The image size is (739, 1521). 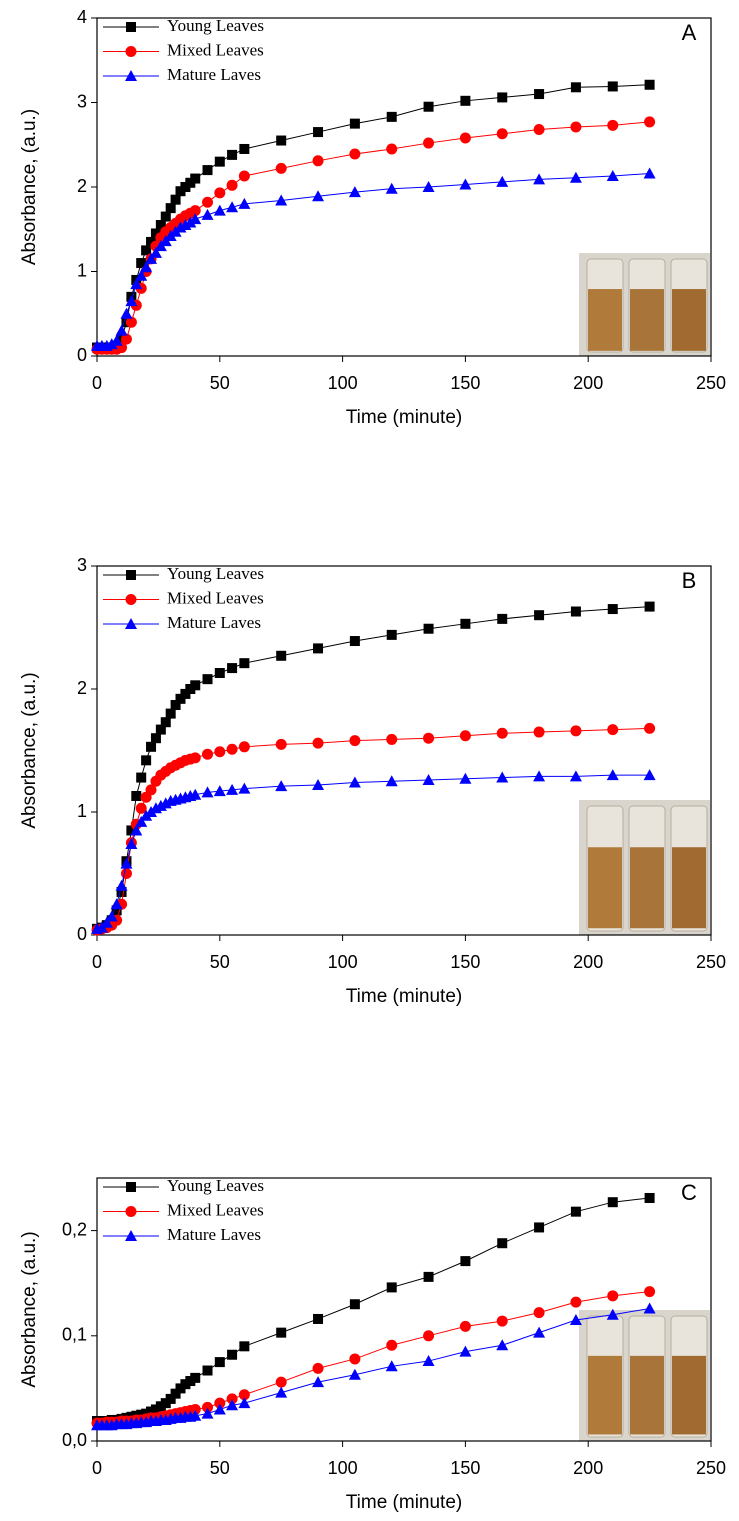 I want to click on panel-label: C, so click(x=689, y=1192).